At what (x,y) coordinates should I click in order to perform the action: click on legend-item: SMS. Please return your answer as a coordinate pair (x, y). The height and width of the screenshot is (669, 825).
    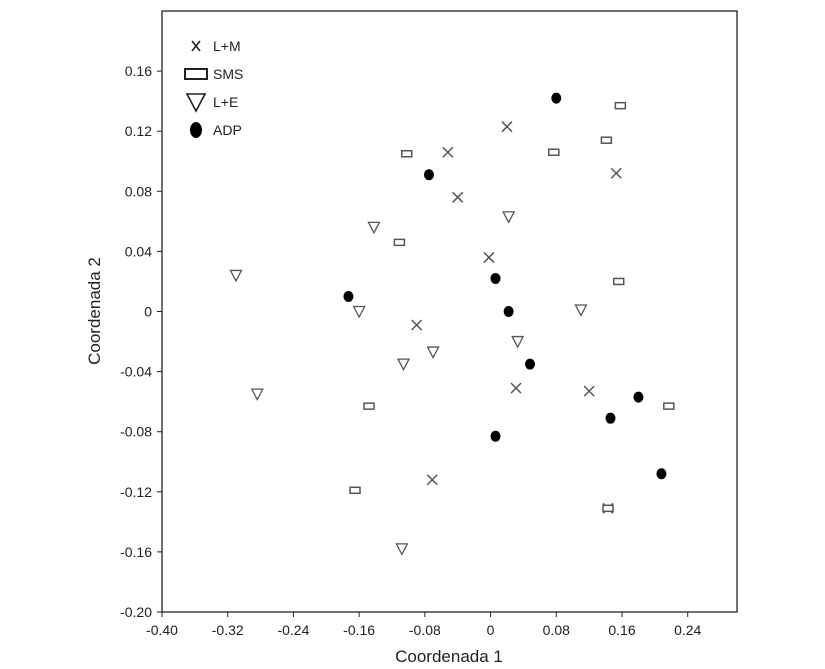
    Looking at the image, I should click on (213, 74).